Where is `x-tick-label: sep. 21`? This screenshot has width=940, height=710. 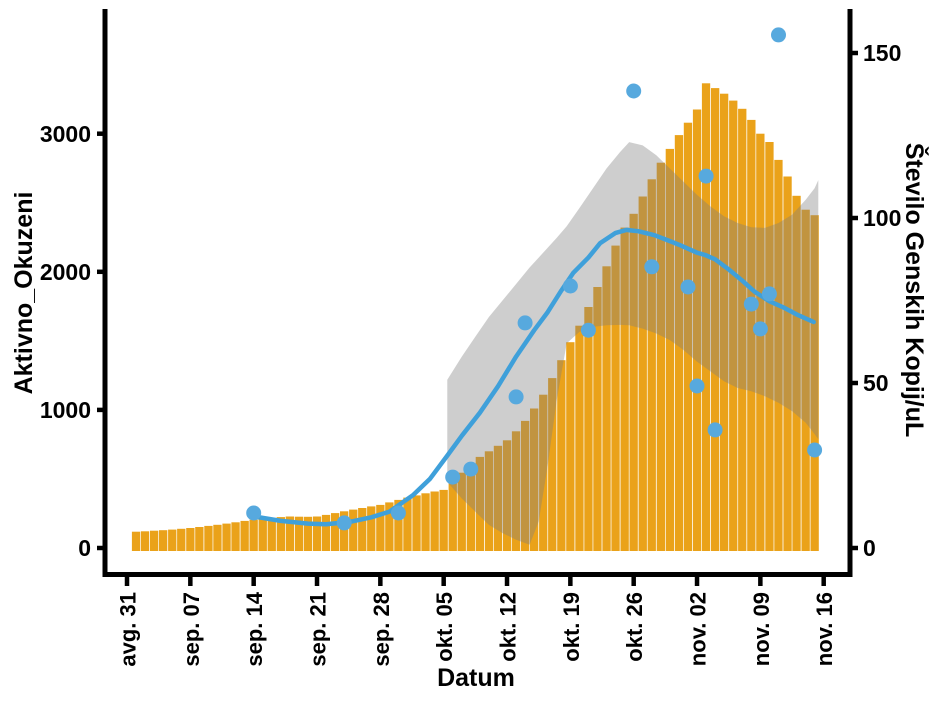 x-tick-label: sep. 21 is located at coordinates (318, 629).